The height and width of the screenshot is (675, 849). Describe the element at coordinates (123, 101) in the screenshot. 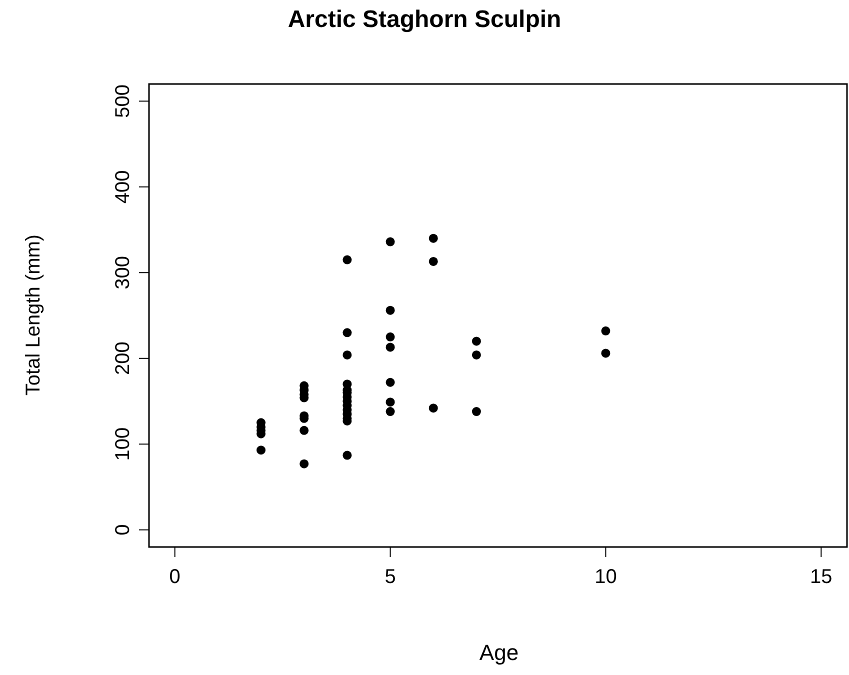

I see `y-tick-label: 500` at that location.